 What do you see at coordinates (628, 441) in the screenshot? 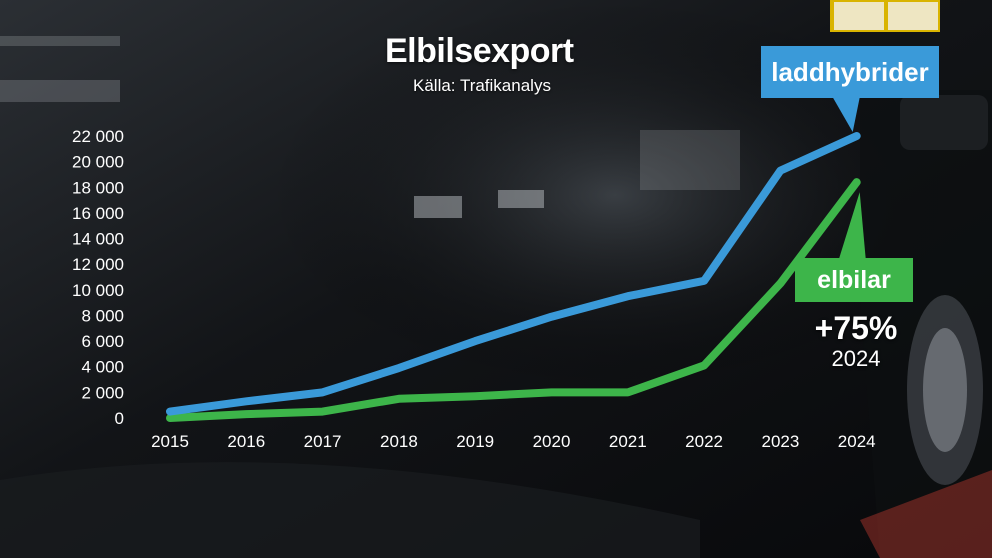
I see `x-tick-label: 2021` at bounding box center [628, 441].